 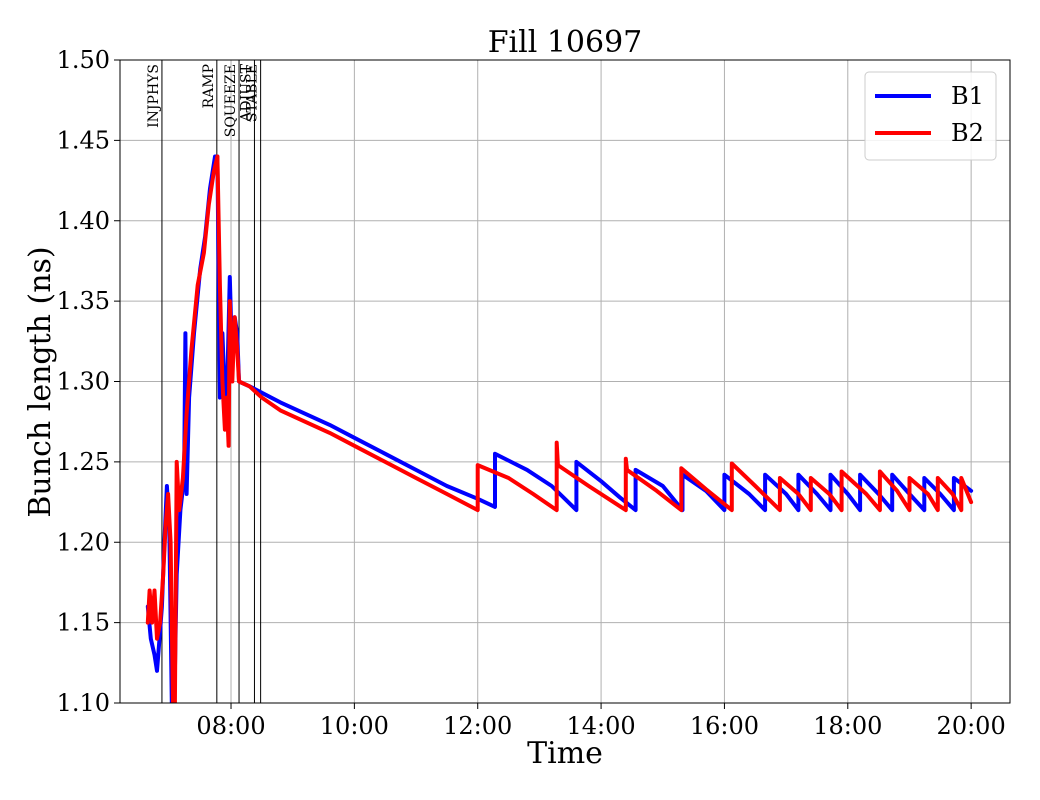 What do you see at coordinates (967, 133) in the screenshot?
I see `legend-label-b2: B2` at bounding box center [967, 133].